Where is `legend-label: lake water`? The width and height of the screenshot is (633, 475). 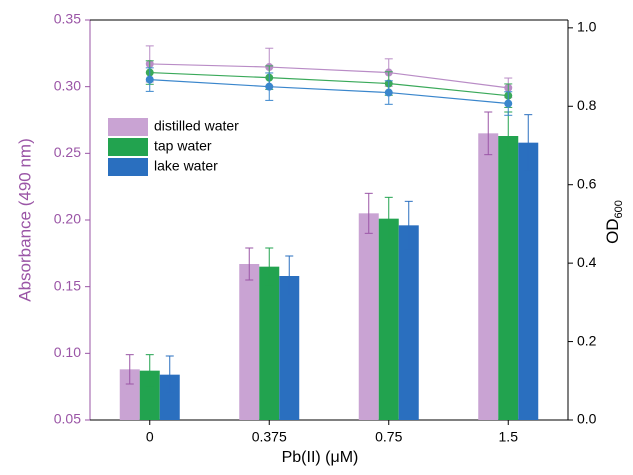 legend-label: lake water is located at coordinates (186, 166).